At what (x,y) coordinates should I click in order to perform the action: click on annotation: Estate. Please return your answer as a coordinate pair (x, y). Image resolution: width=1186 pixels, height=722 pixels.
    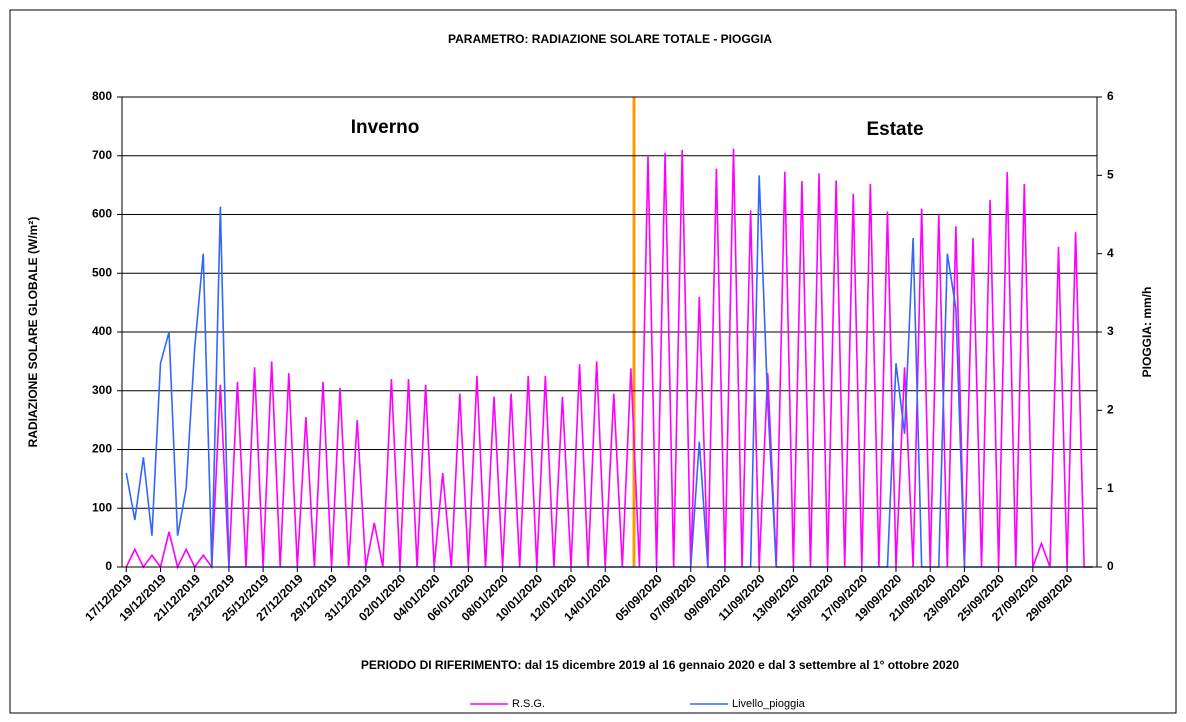
    Looking at the image, I should click on (894, 129).